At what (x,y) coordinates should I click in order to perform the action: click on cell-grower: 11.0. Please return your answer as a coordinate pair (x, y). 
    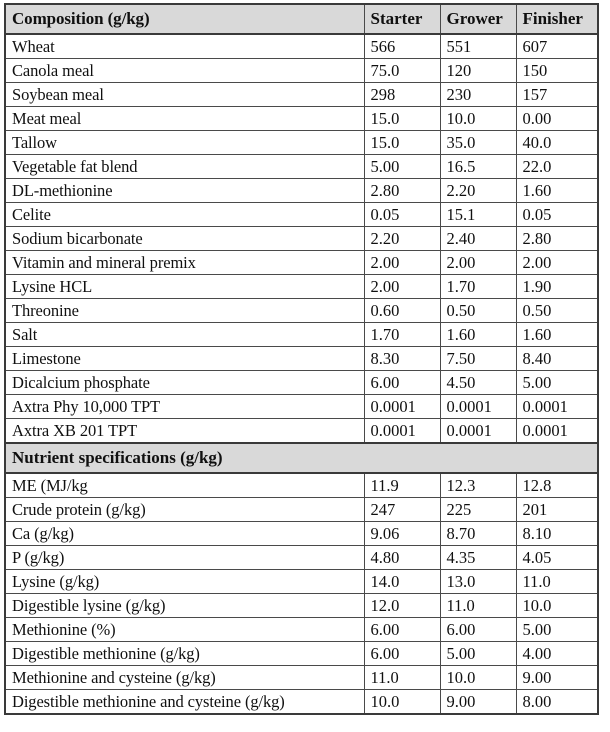
    Looking at the image, I should click on (478, 605).